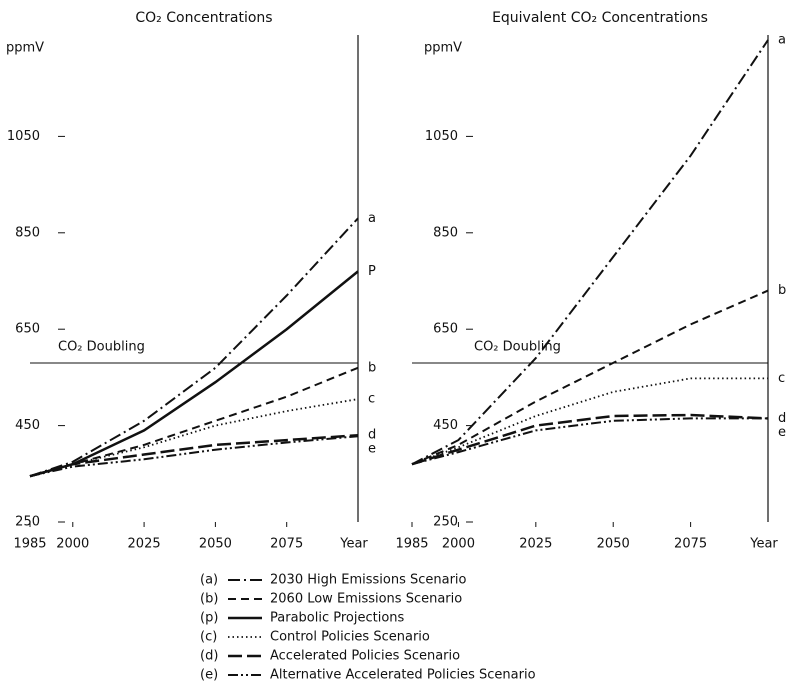 This screenshot has height=693, width=787. What do you see at coordinates (209, 656) in the screenshot?
I see `legend-key: (d)` at bounding box center [209, 656].